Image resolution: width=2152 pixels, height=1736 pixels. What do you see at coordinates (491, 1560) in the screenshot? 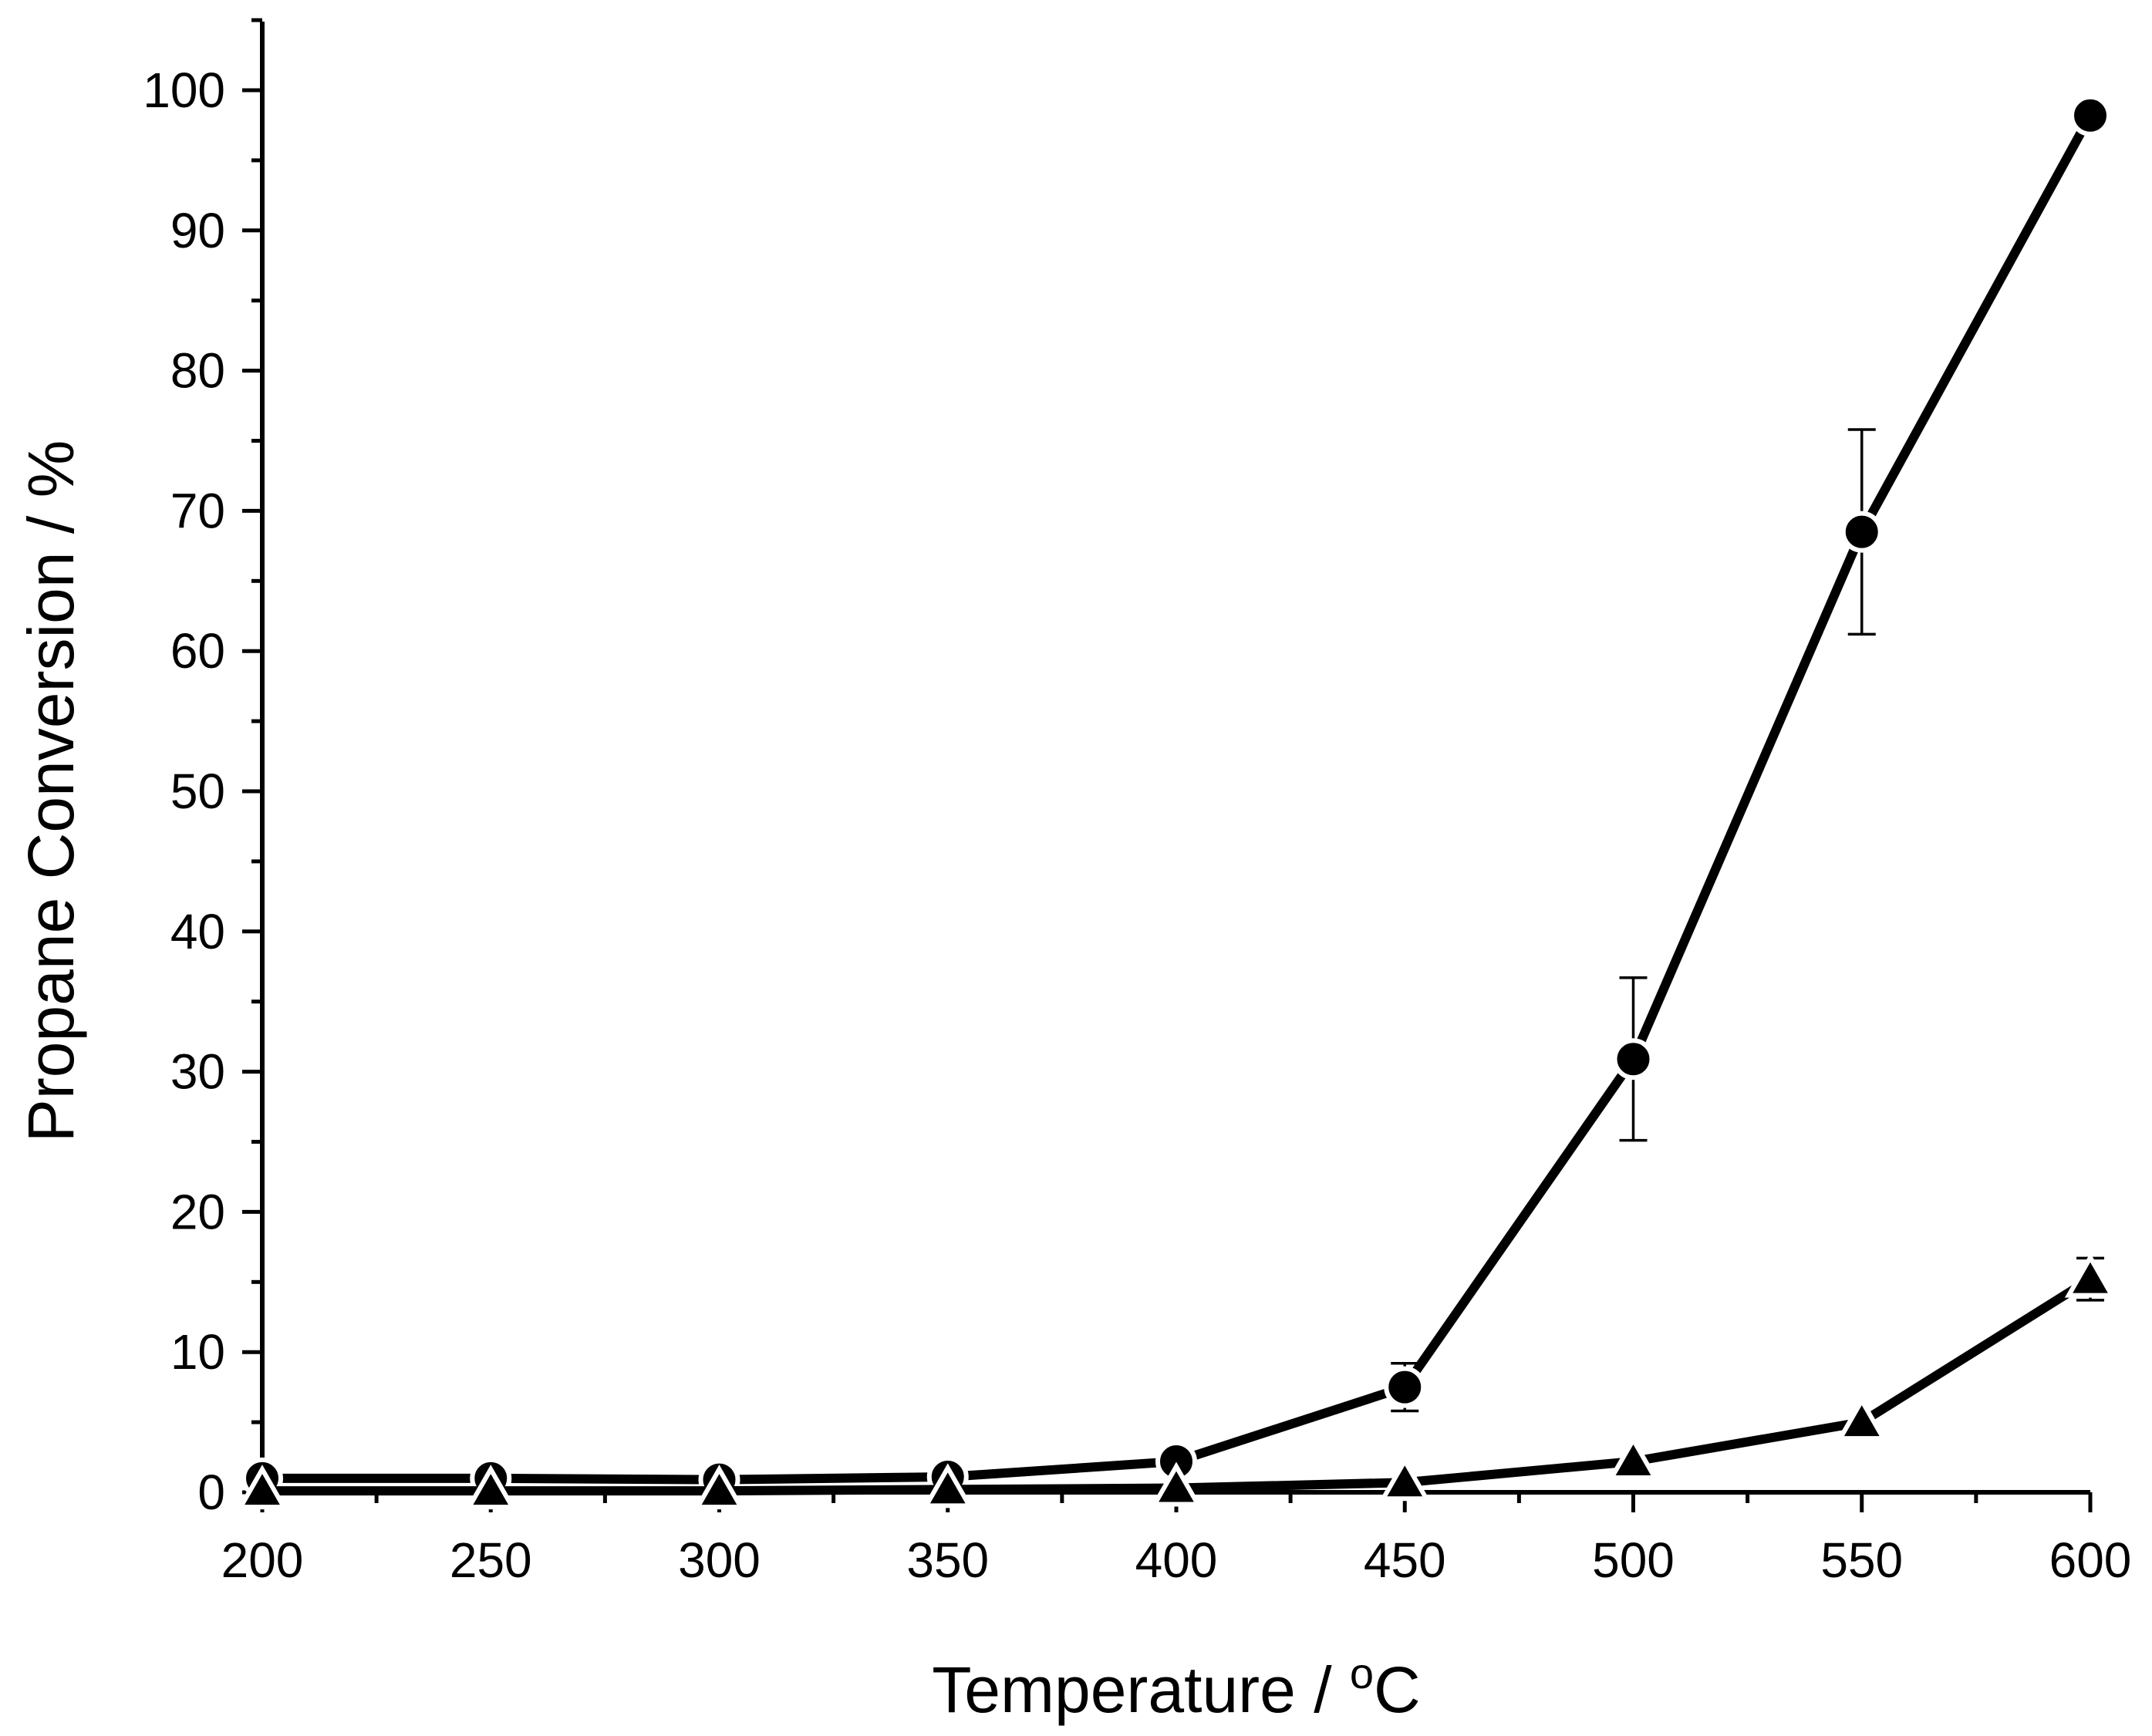
I see `x-tick-label: 250` at bounding box center [491, 1560].